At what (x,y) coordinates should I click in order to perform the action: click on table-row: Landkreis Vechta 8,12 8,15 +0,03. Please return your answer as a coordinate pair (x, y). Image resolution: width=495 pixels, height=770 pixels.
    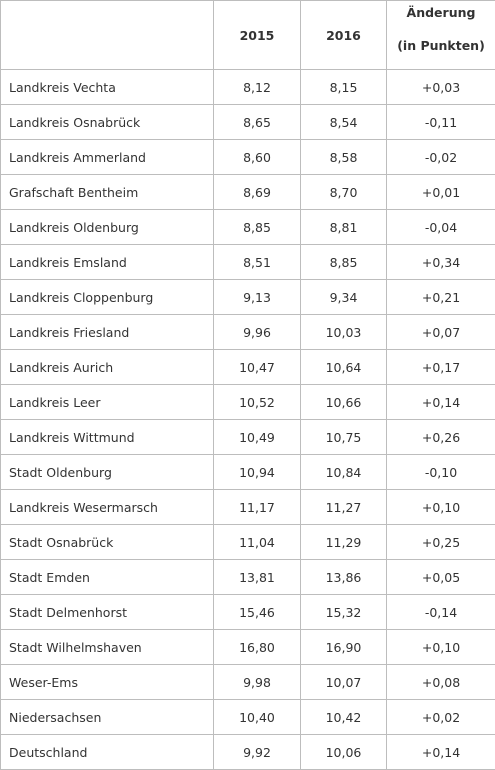
    Looking at the image, I should click on (247, 87).